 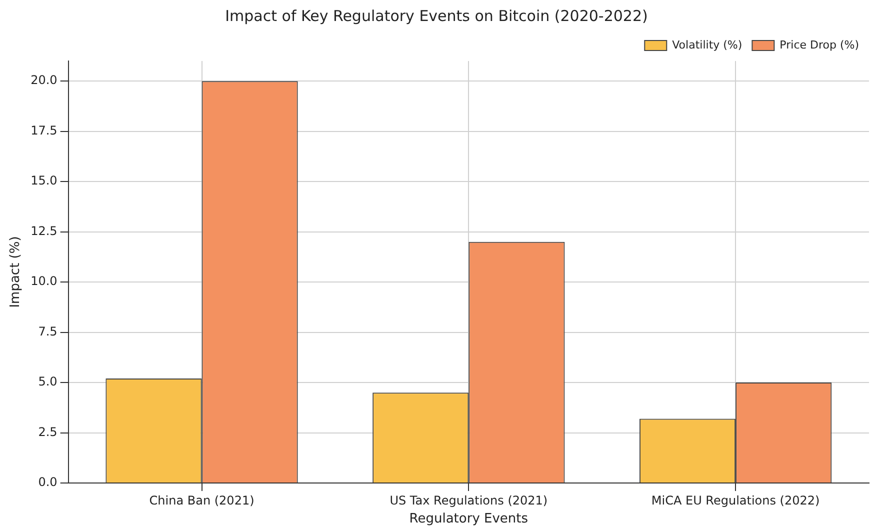 I want to click on y-tick-label: 7.5, so click(x=48, y=331).